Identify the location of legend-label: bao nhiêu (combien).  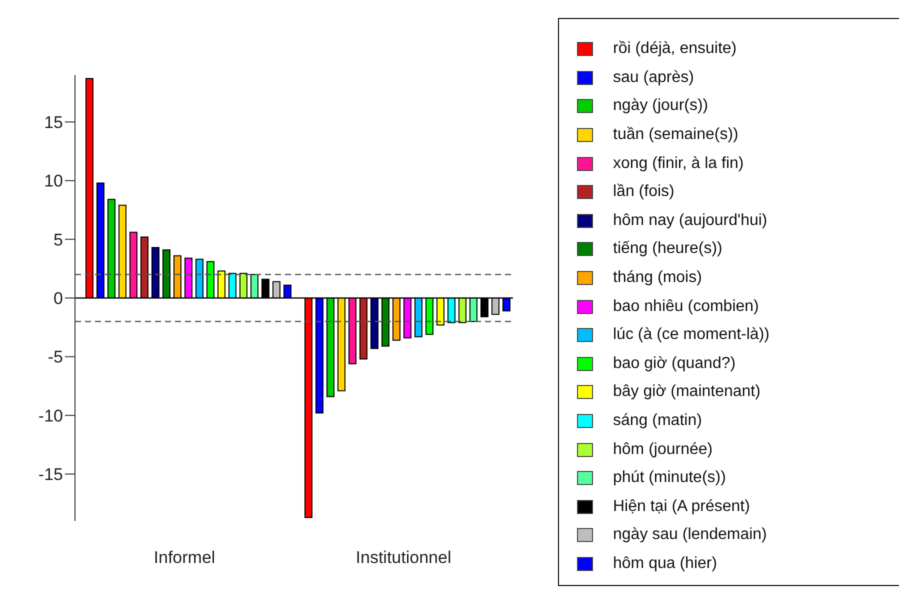
(686, 307).